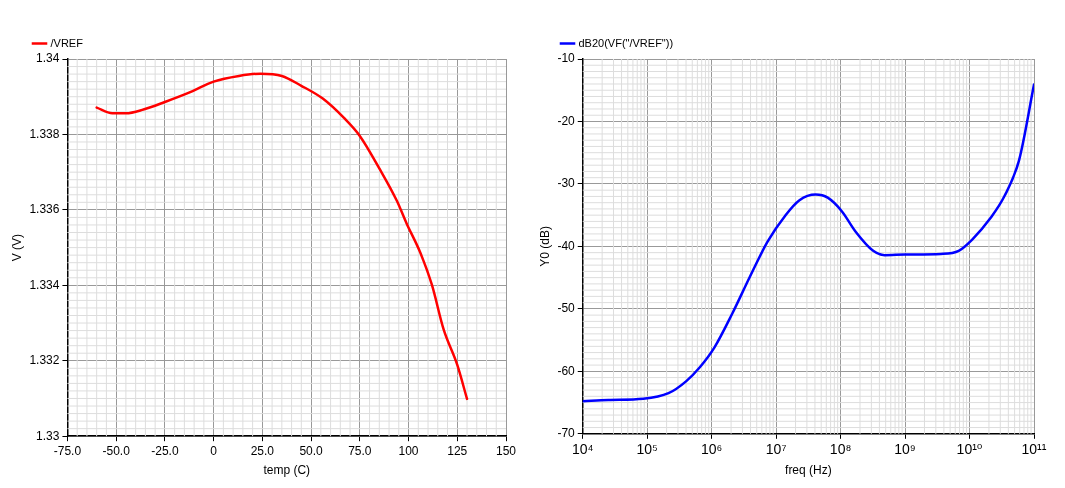  Describe the element at coordinates (1034, 449) in the screenshot. I see `x-tick-label: 10¹¹` at that location.